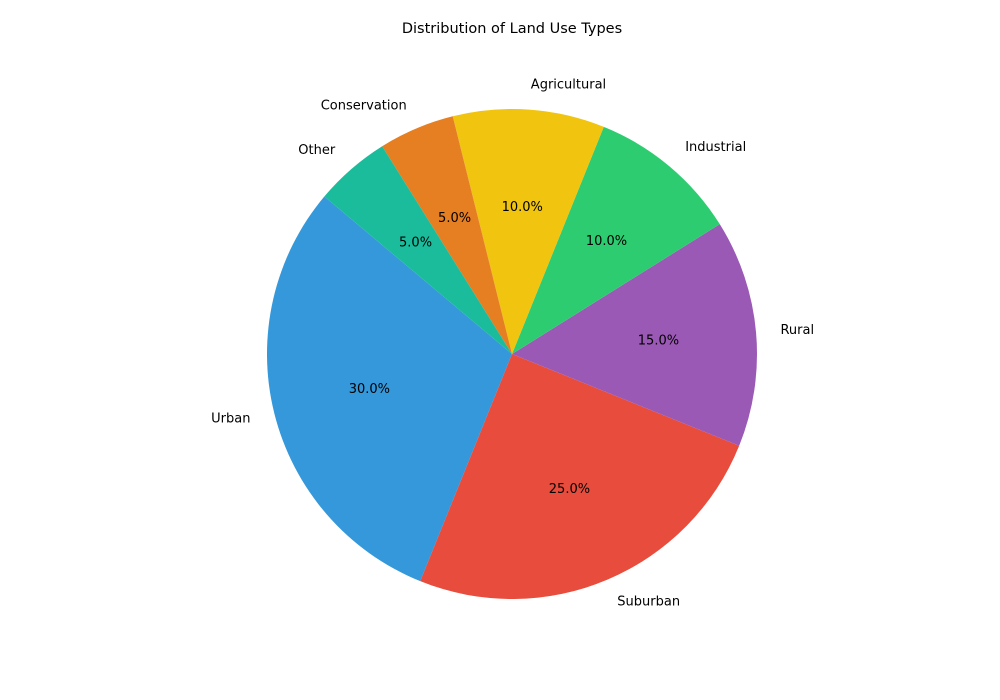 The width and height of the screenshot is (1000, 700). Describe the element at coordinates (797, 330) in the screenshot. I see `pie-category-label: Rural` at that location.